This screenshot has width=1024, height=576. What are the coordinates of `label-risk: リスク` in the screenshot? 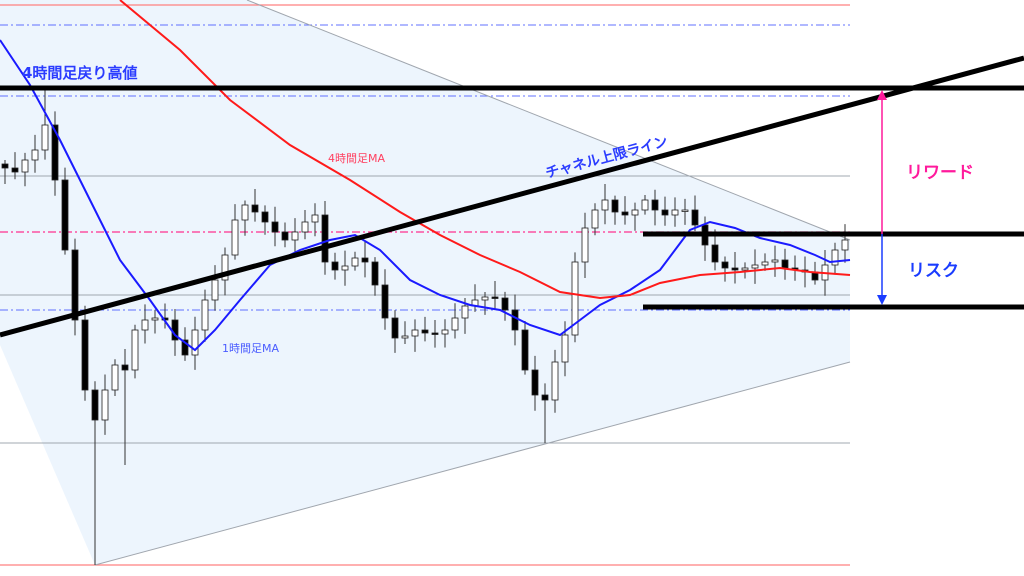 It's located at (933, 271).